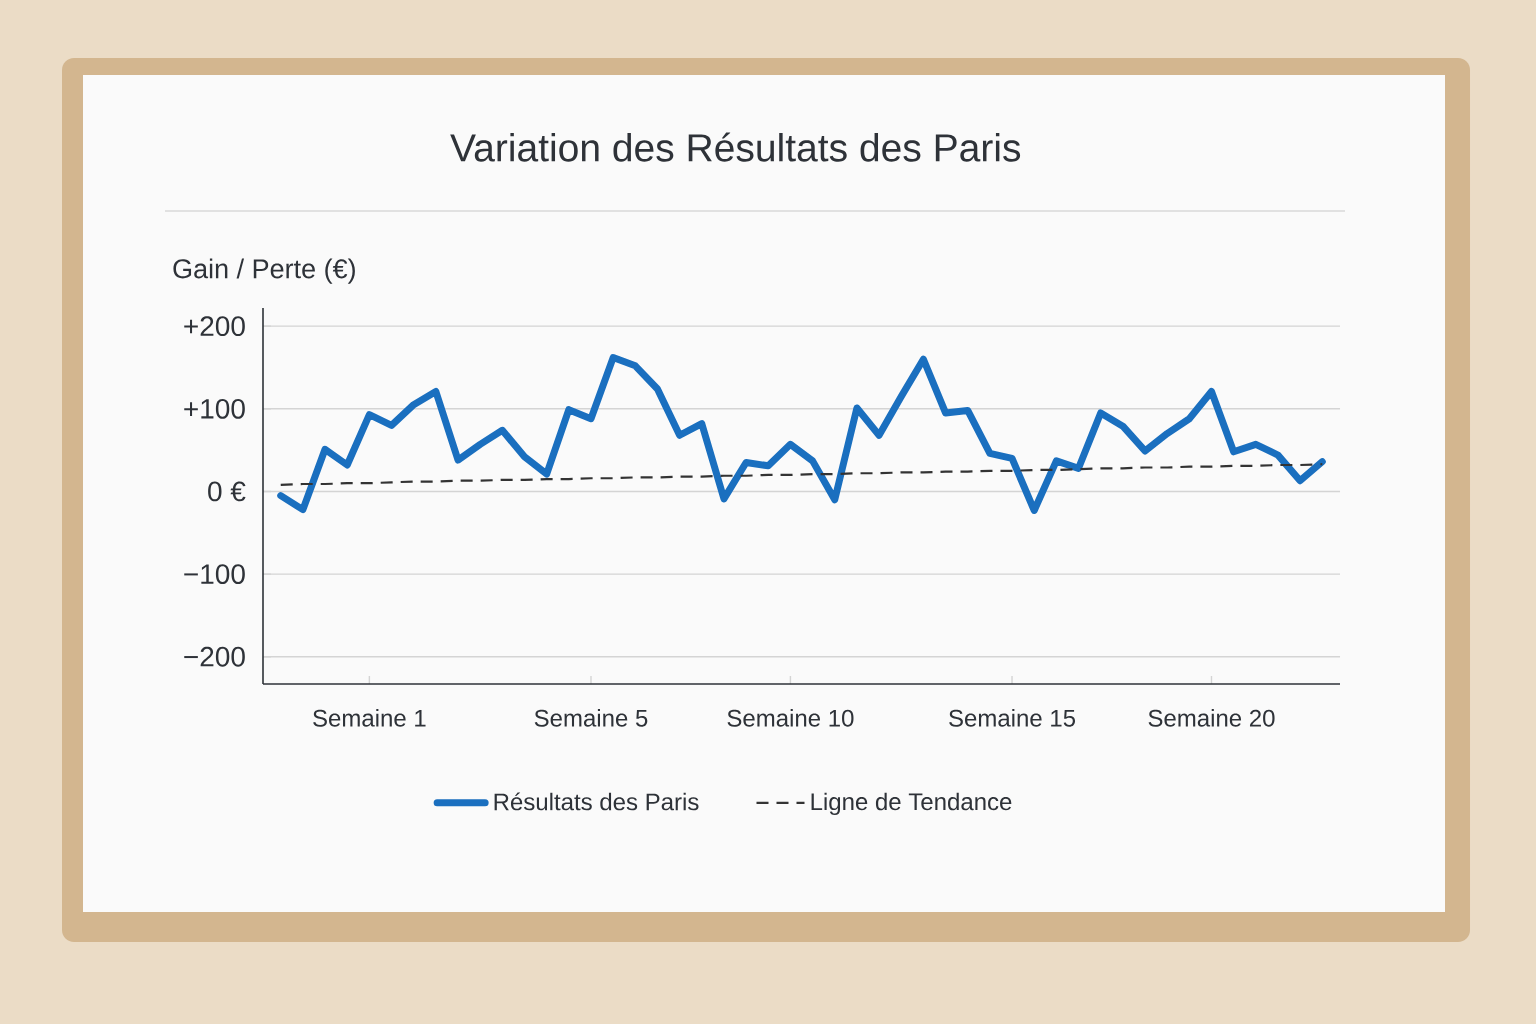  Describe the element at coordinates (591, 718) in the screenshot. I see `x-tick-label: Semaine 5` at that location.